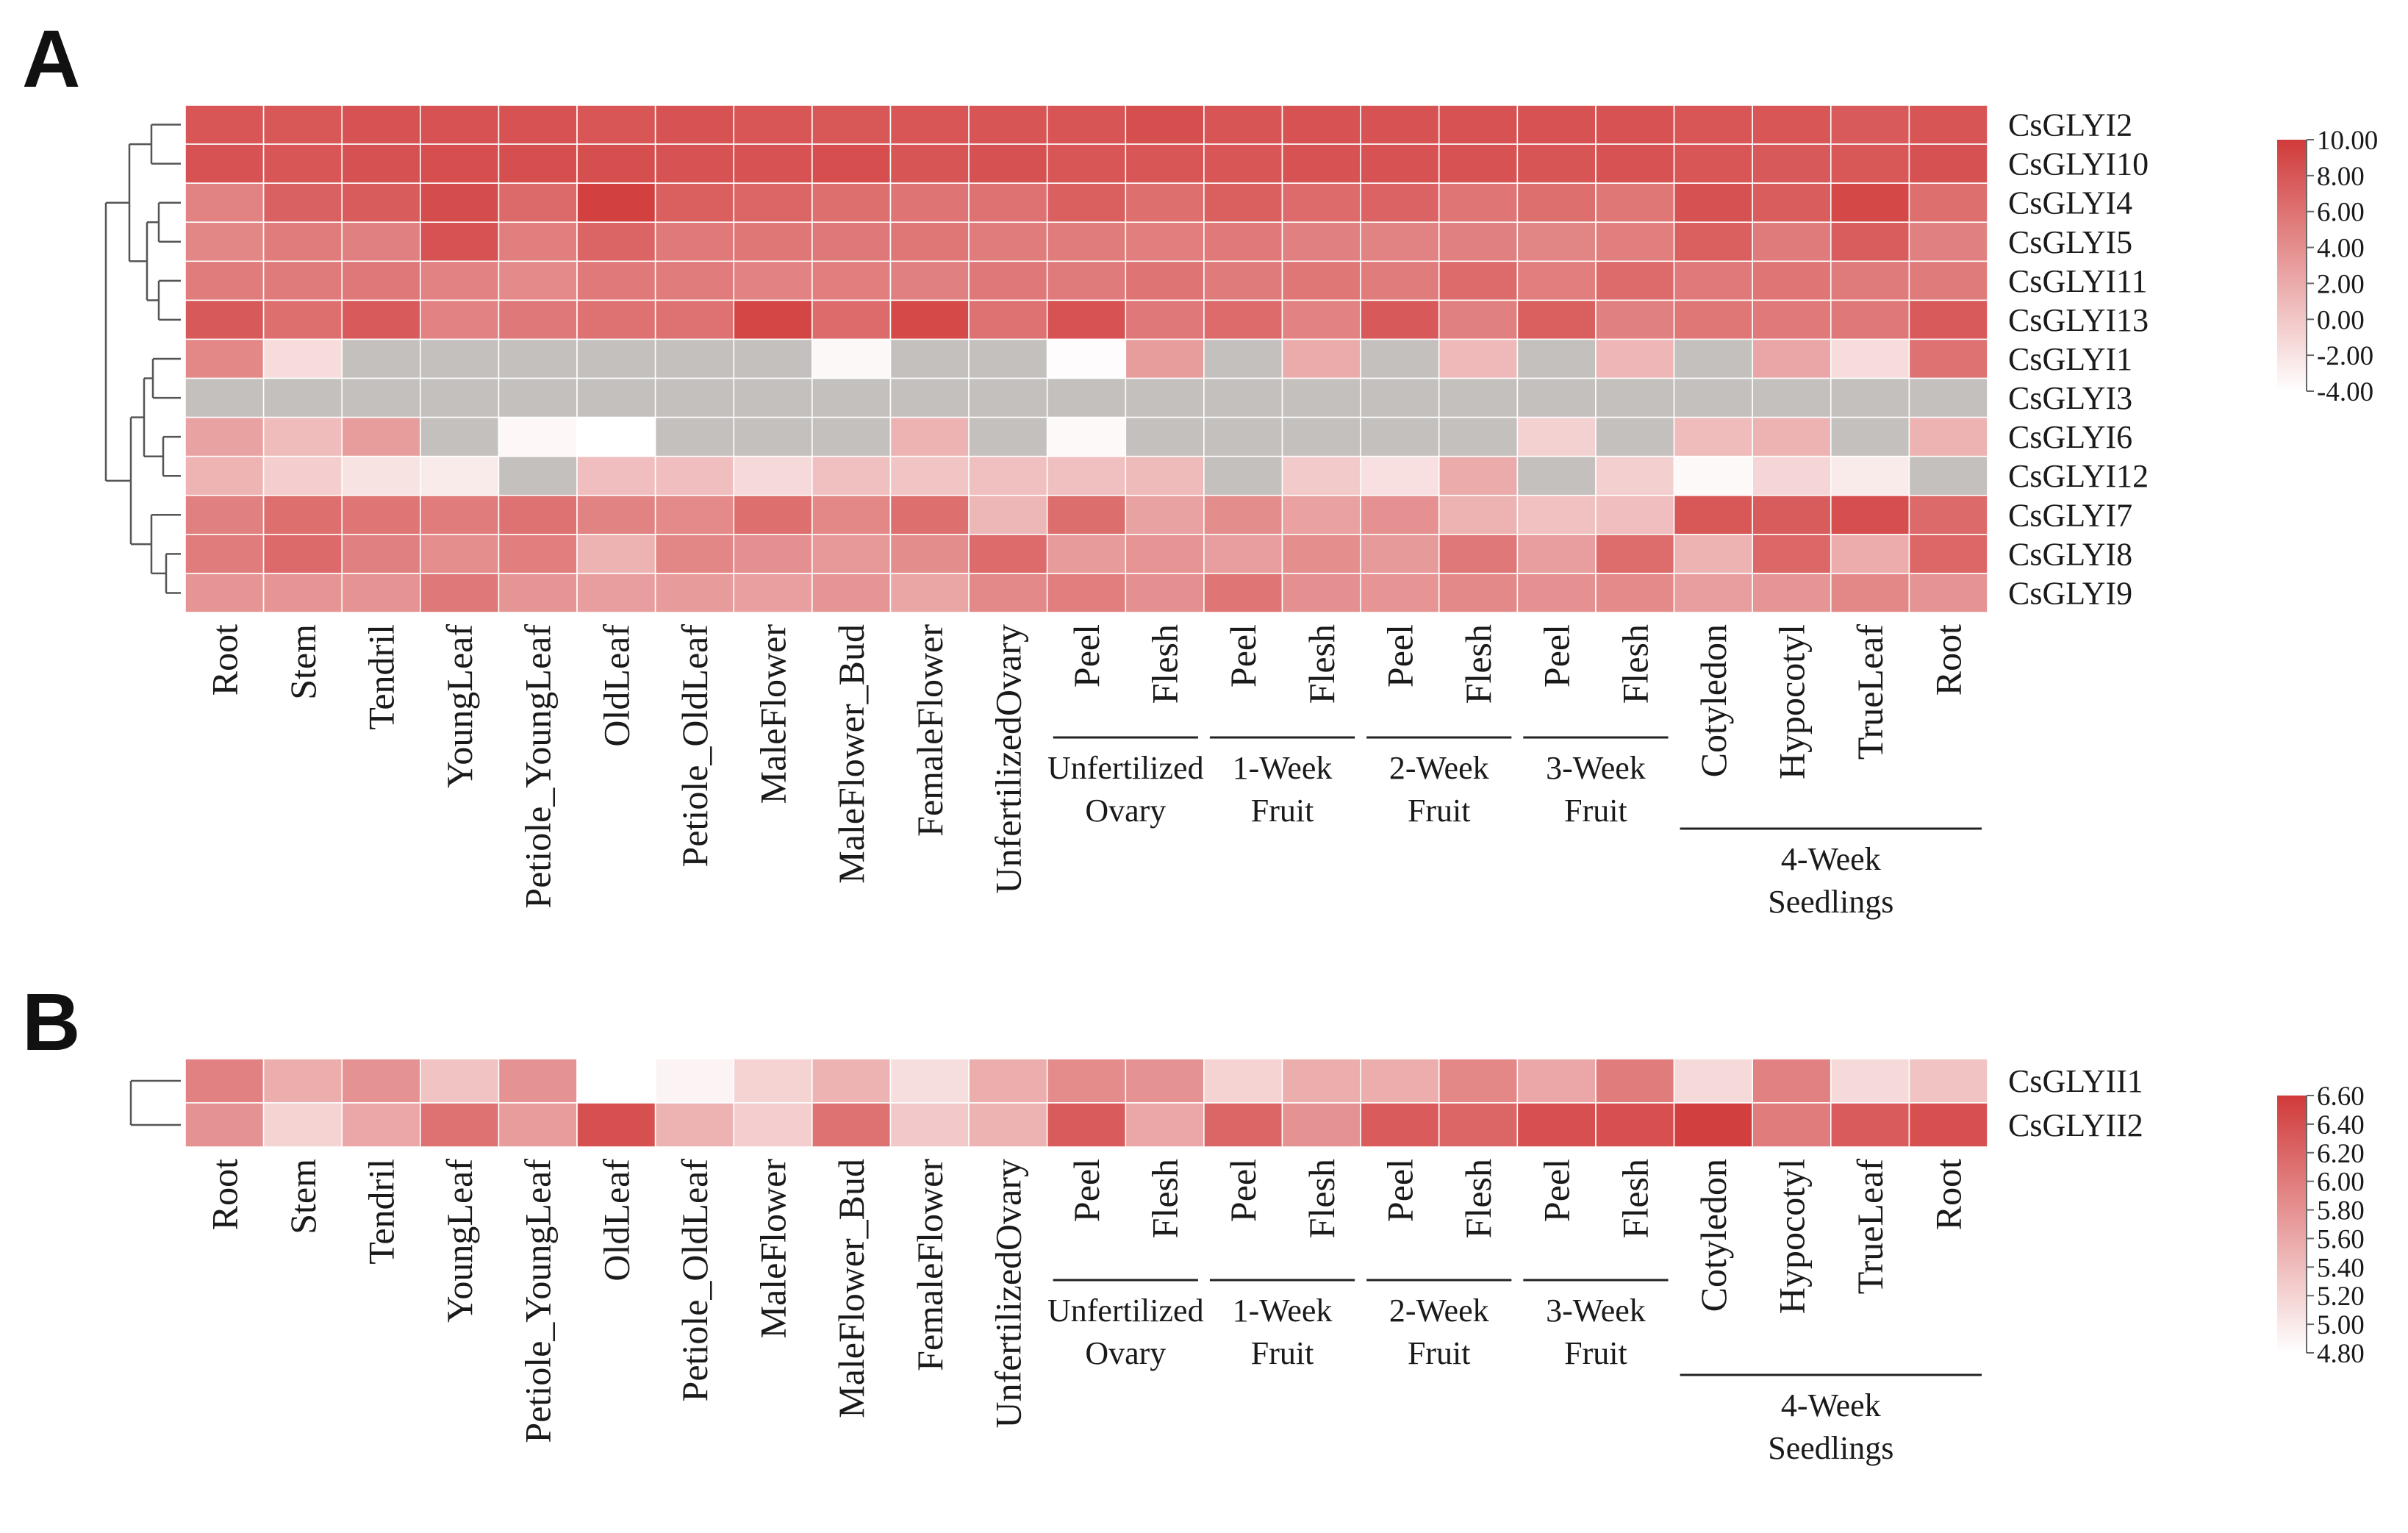  I want to click on column-label: Petiole_YoungLeaf, so click(538, 766).